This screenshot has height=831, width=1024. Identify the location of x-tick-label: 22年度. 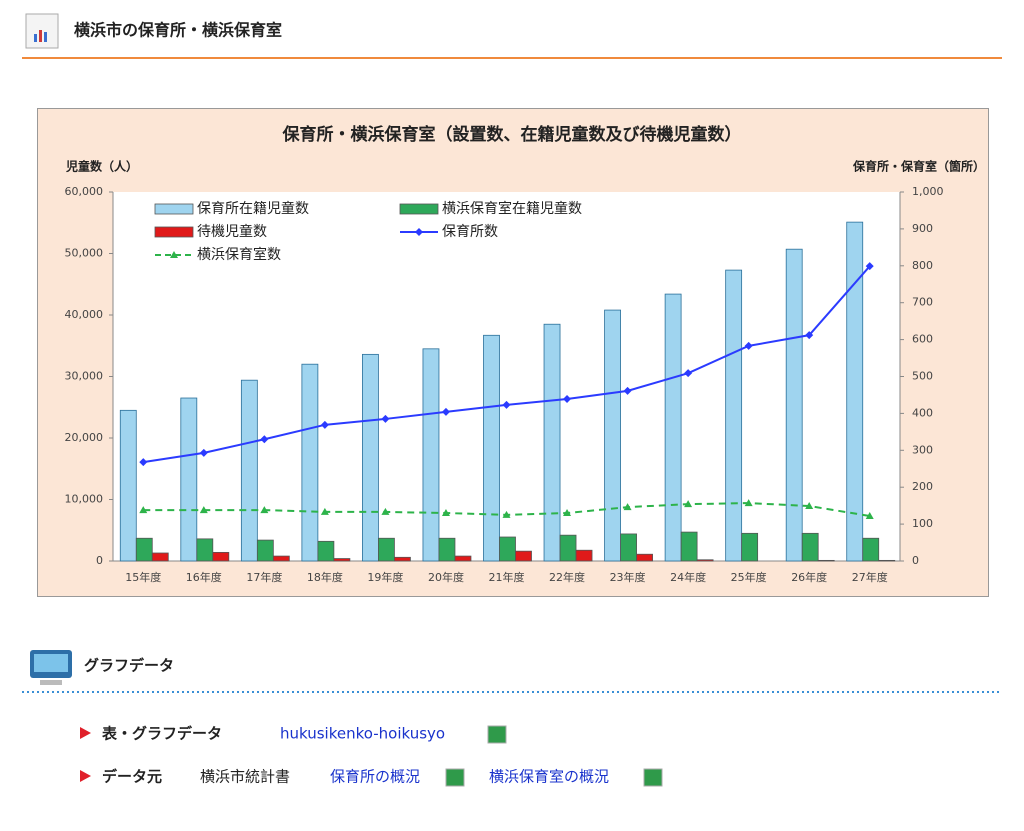
(567, 577).